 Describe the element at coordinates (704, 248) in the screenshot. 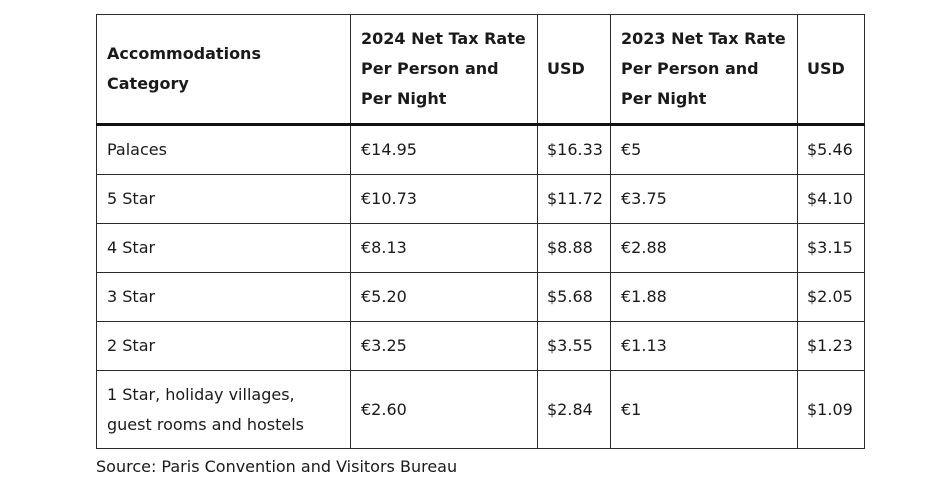

I see `cell-2023-rate: €2.88` at that location.